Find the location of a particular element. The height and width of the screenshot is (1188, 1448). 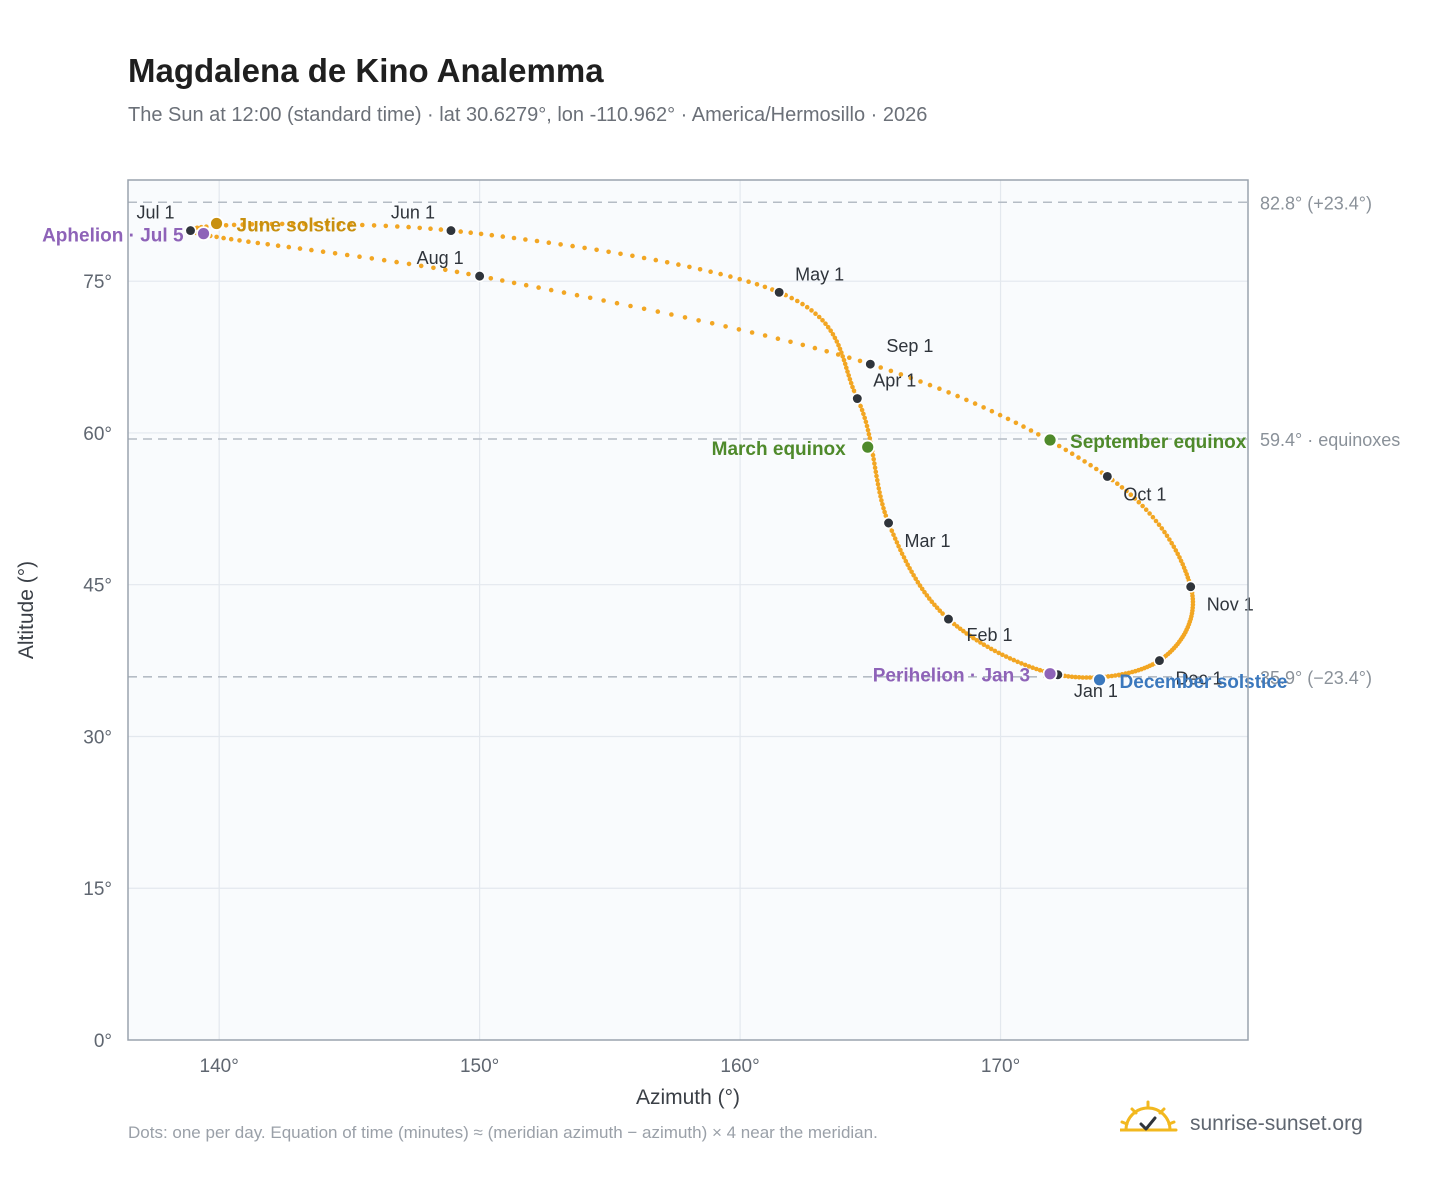

brand: sunrise-sunset.org is located at coordinates (1270, 1125).